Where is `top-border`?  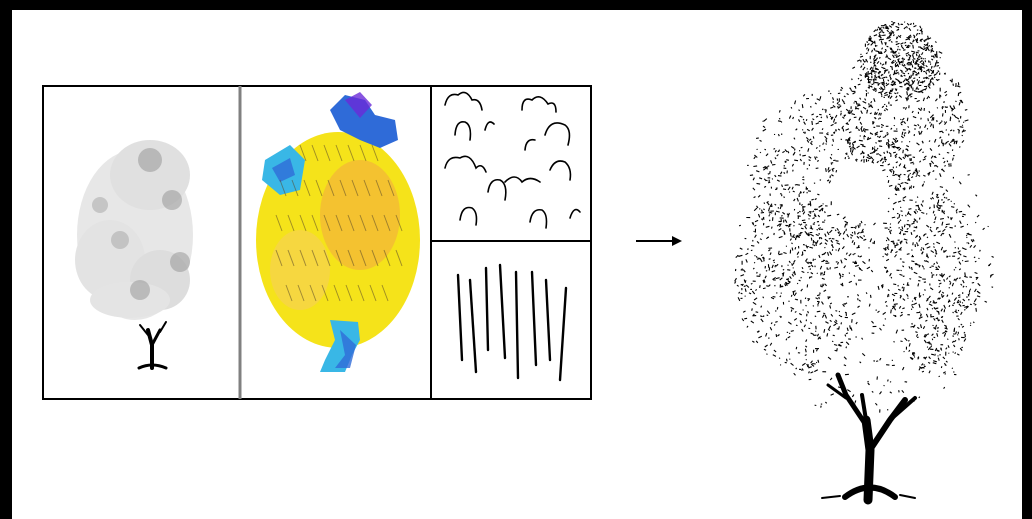
top-border is located at coordinates (516, 5).